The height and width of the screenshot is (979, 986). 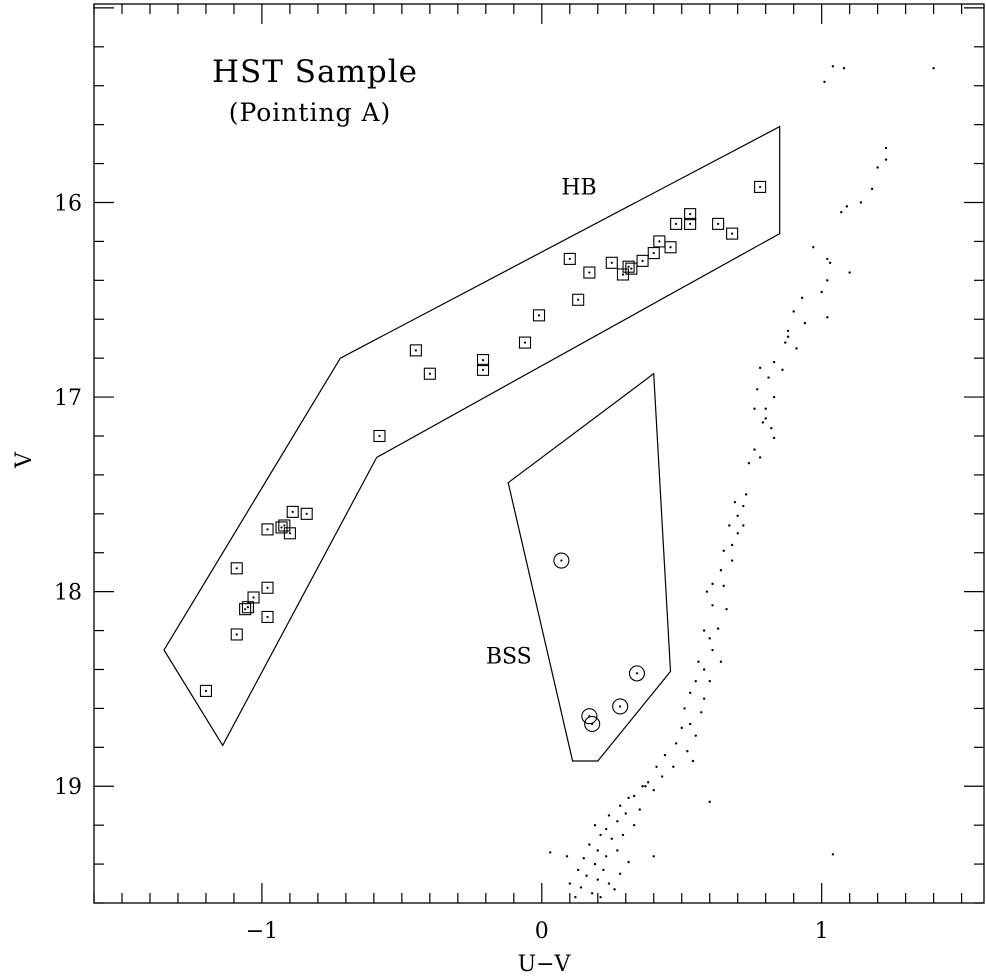 I want to click on y-axis-title: V, so click(x=24, y=460).